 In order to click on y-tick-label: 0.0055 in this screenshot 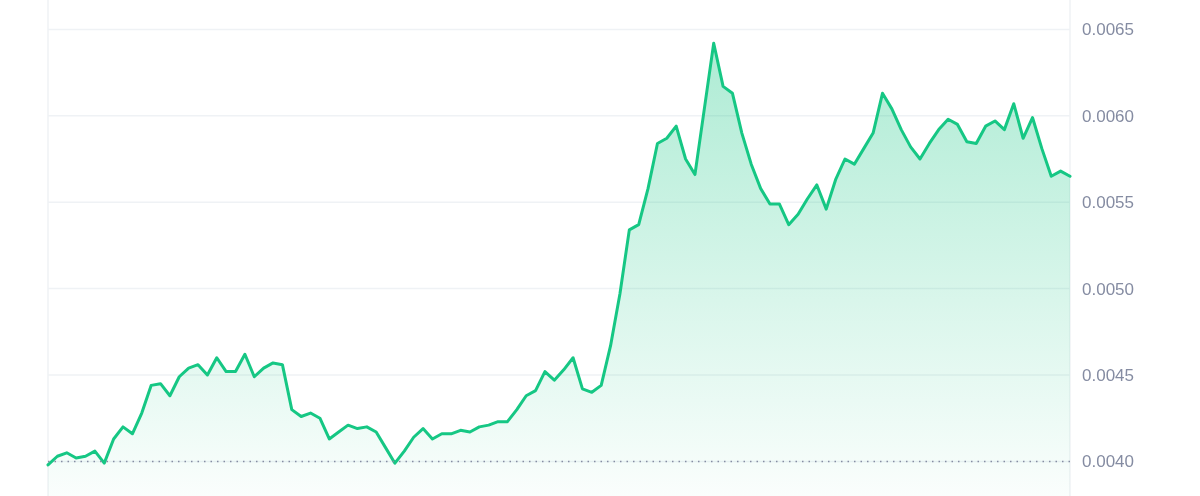, I will do `click(1108, 203)`.